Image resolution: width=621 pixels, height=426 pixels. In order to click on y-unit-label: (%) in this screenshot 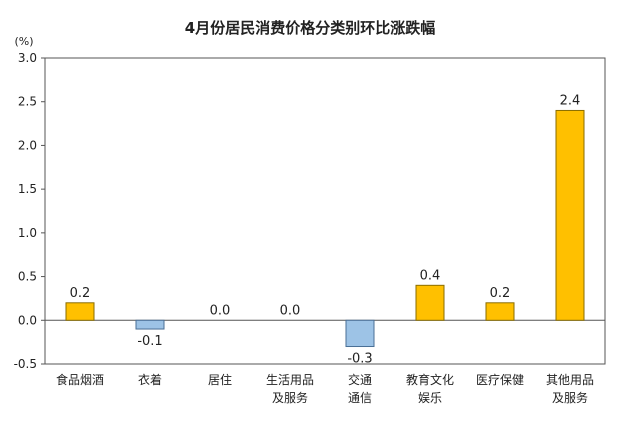, I will do `click(23, 41)`.